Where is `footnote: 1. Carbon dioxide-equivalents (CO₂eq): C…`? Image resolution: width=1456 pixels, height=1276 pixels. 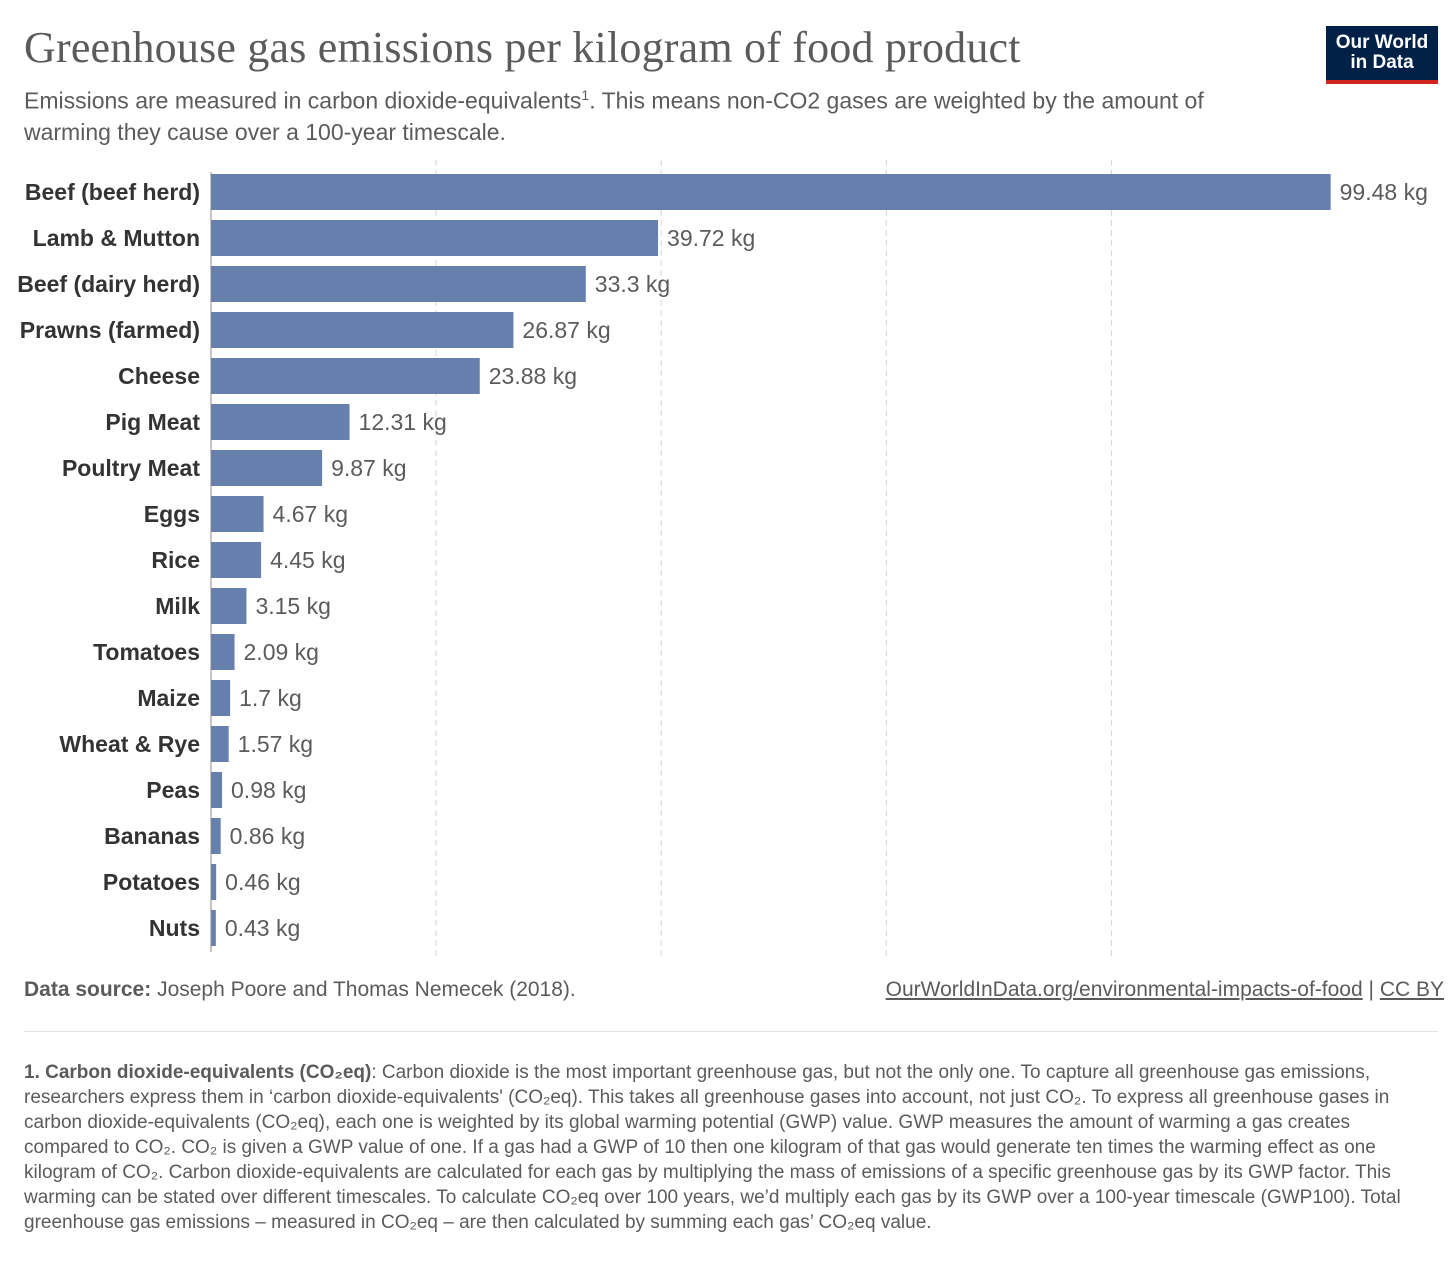
footnote: 1. Carbon dioxide-equivalents (CO₂eq): C… is located at coordinates (714, 1147).